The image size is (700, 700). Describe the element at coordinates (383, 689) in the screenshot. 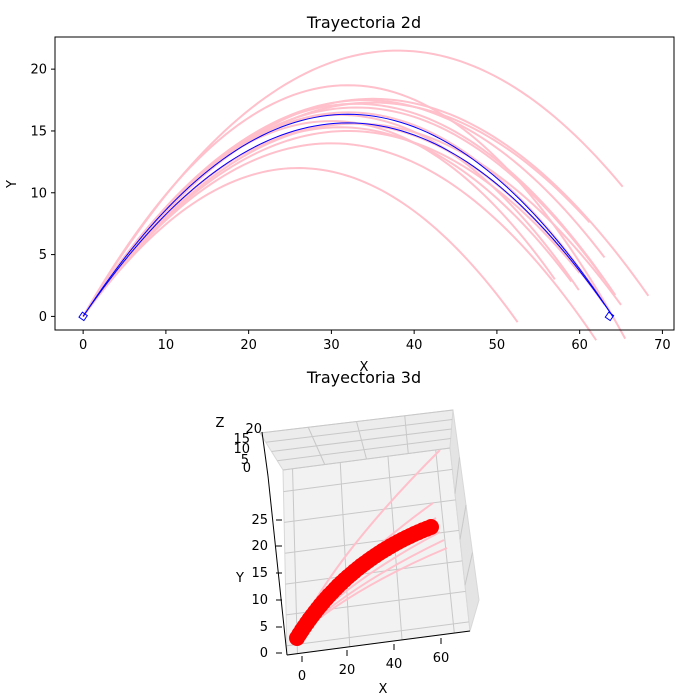

I see `chart-3d-xlabel: X` at that location.